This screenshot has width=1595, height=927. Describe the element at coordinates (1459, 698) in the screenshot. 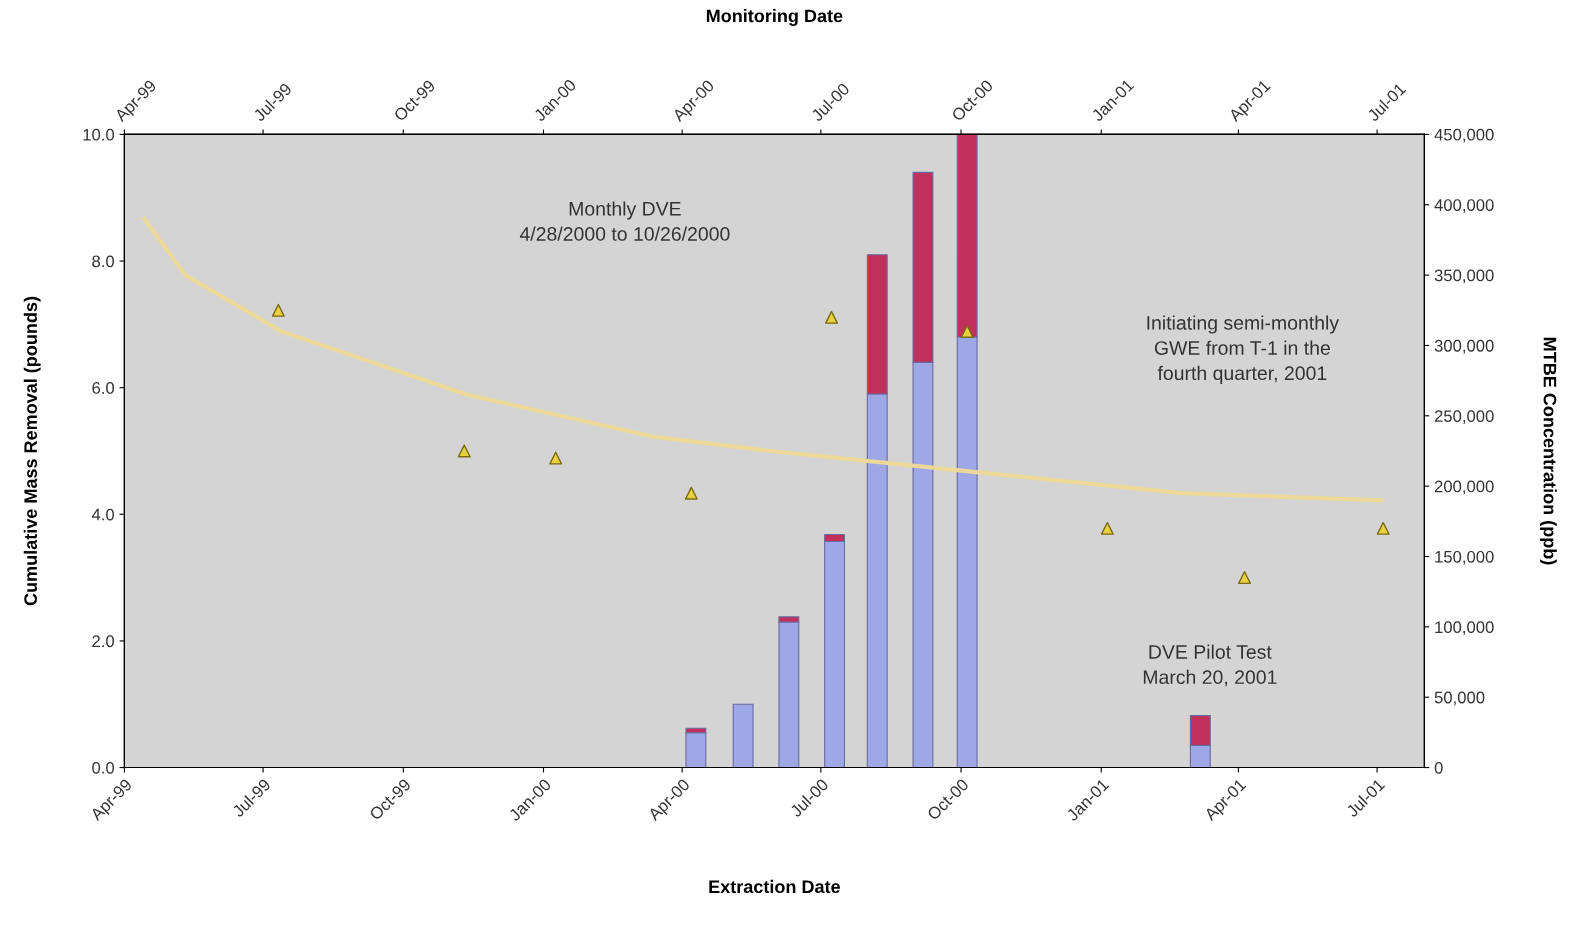

I see `y2-tick-label: 50,000` at that location.